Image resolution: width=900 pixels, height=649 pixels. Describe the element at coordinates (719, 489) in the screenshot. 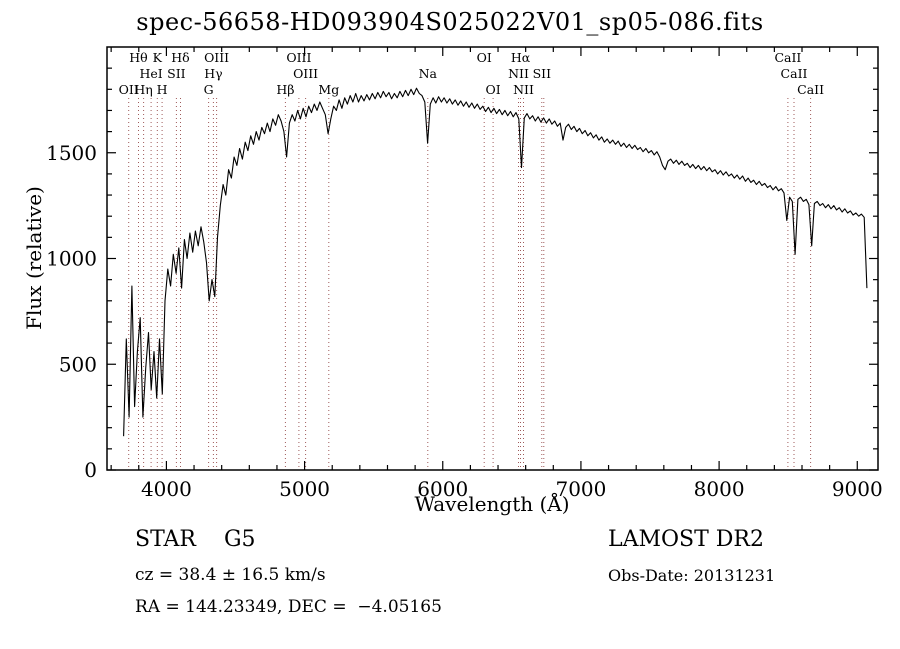

I see `x-tick-label: 8000` at that location.